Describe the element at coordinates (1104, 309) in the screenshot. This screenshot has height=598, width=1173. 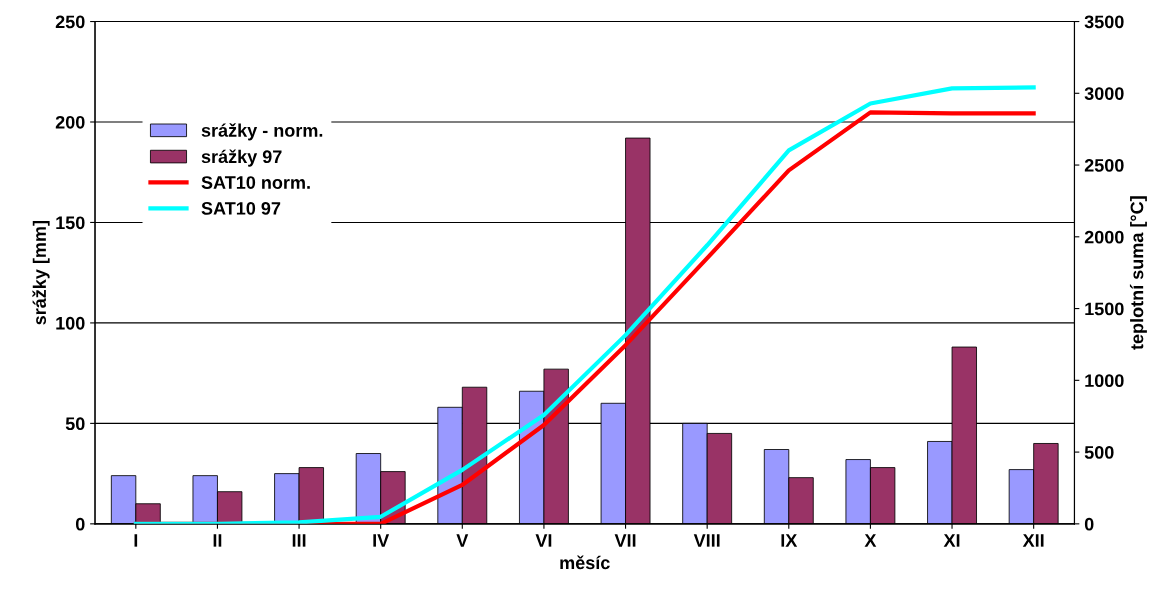
I see `y2-tick-label: 1500` at that location.